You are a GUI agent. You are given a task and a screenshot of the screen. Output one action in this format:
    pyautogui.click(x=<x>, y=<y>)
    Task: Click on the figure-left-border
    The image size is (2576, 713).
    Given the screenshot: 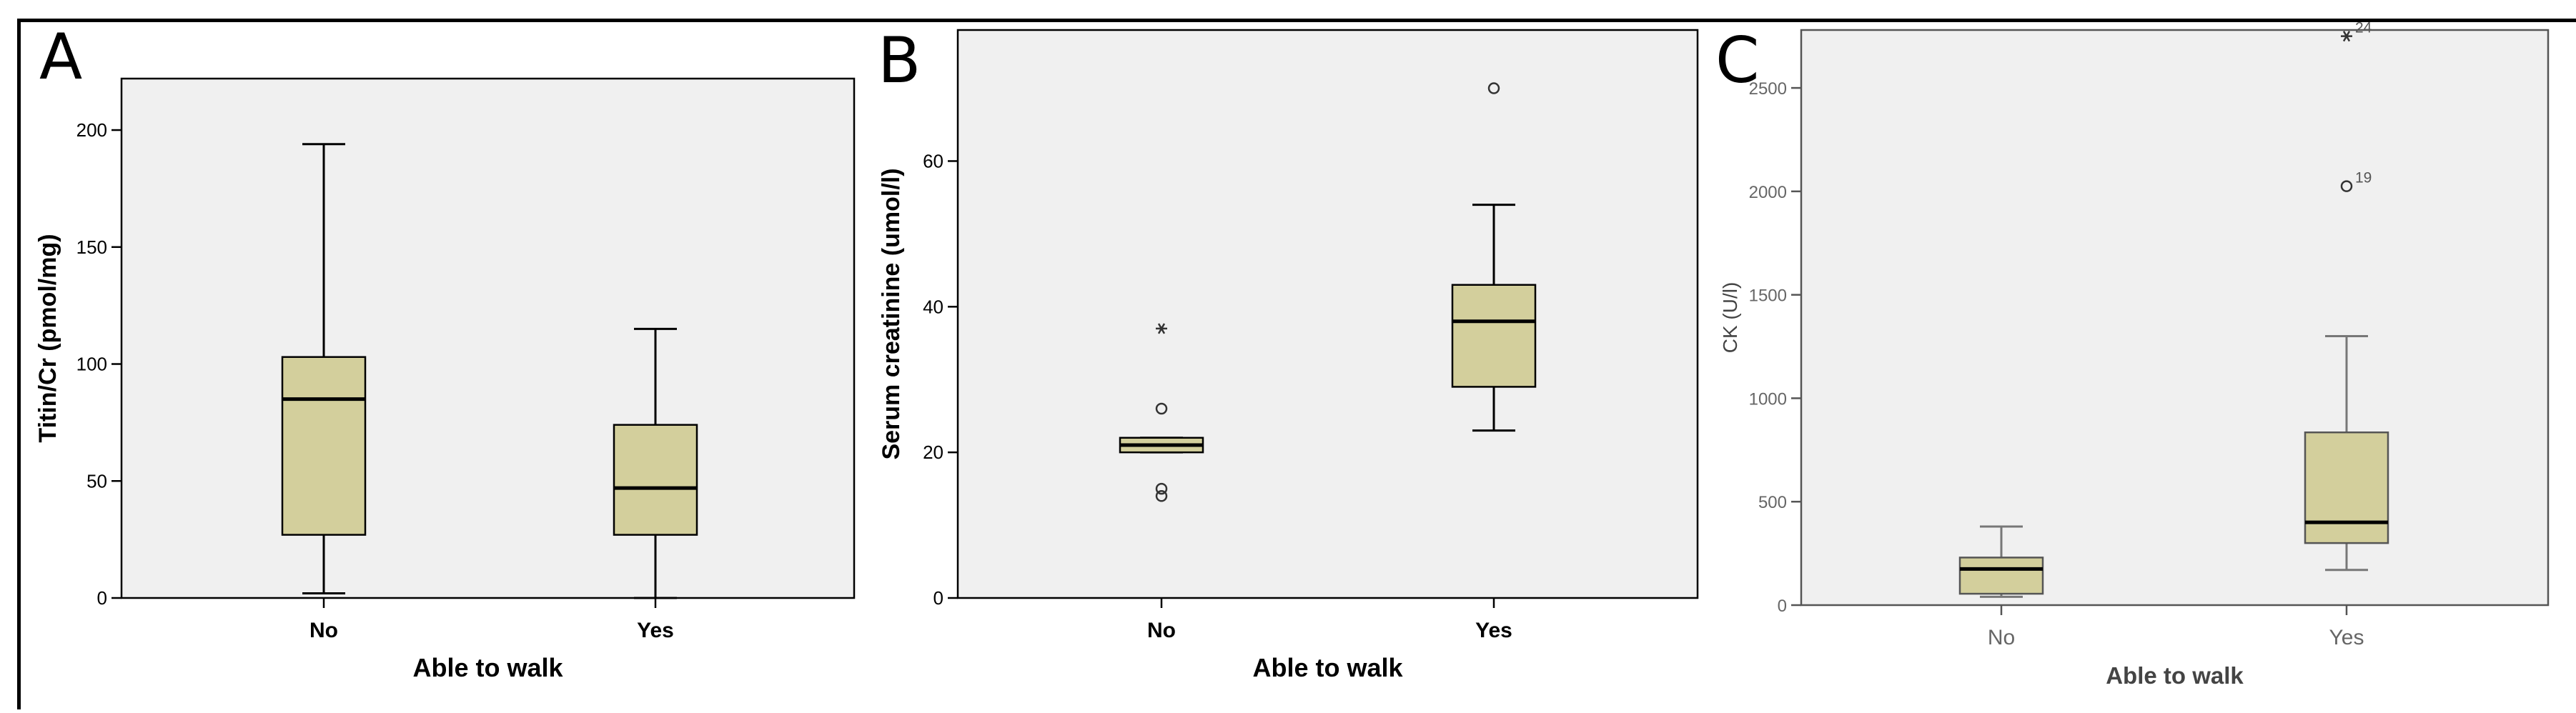 What is the action you would take?
    pyautogui.click(x=19, y=364)
    